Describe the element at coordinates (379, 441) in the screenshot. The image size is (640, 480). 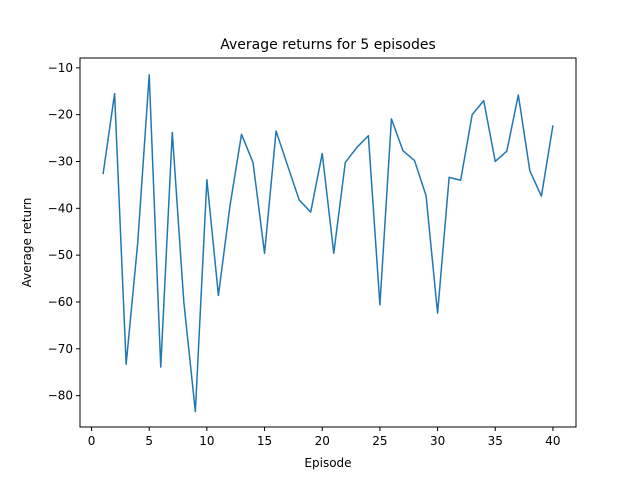
I see `x-tick-label: 25` at that location.